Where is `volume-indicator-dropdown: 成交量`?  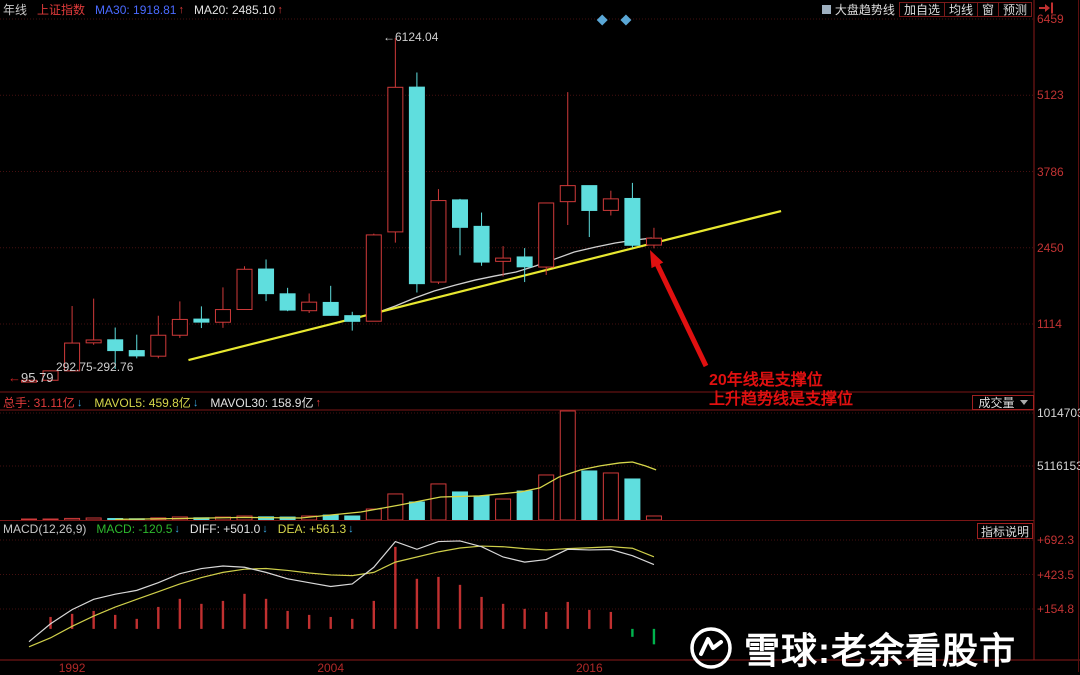 volume-indicator-dropdown: 成交量 is located at coordinates (1003, 402).